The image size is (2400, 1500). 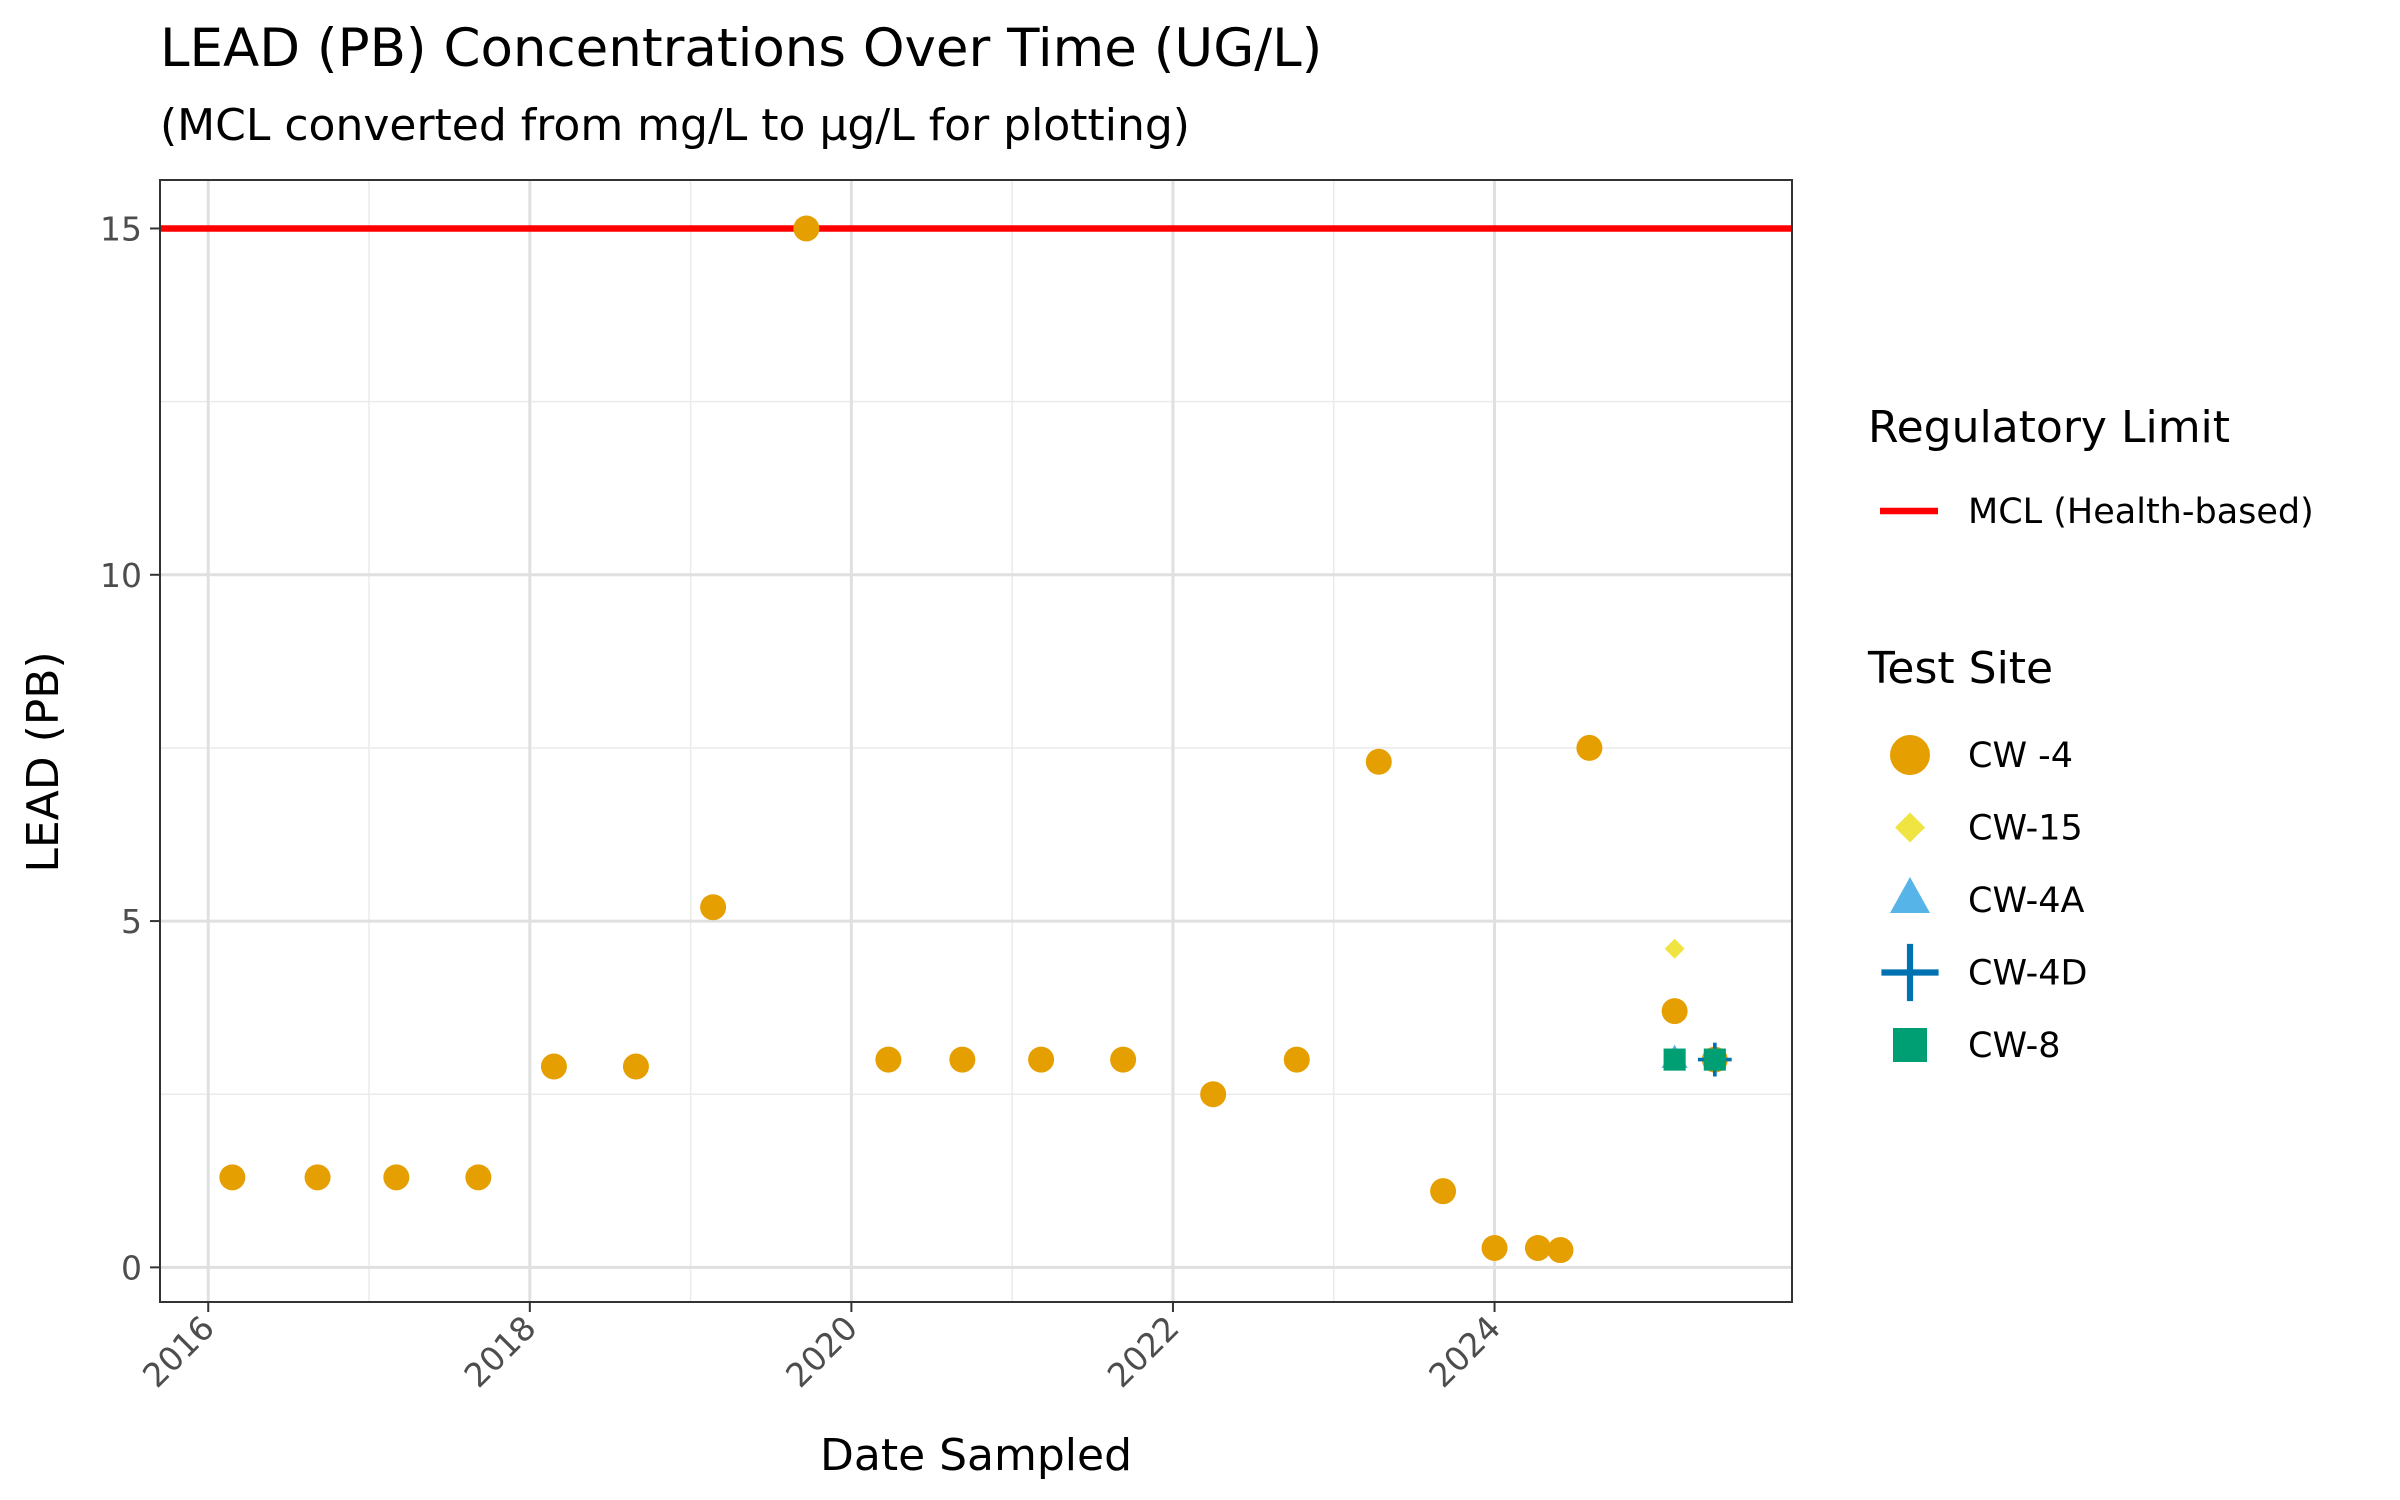 What do you see at coordinates (1910, 827) in the screenshot?
I see `legend-key-cw15` at bounding box center [1910, 827].